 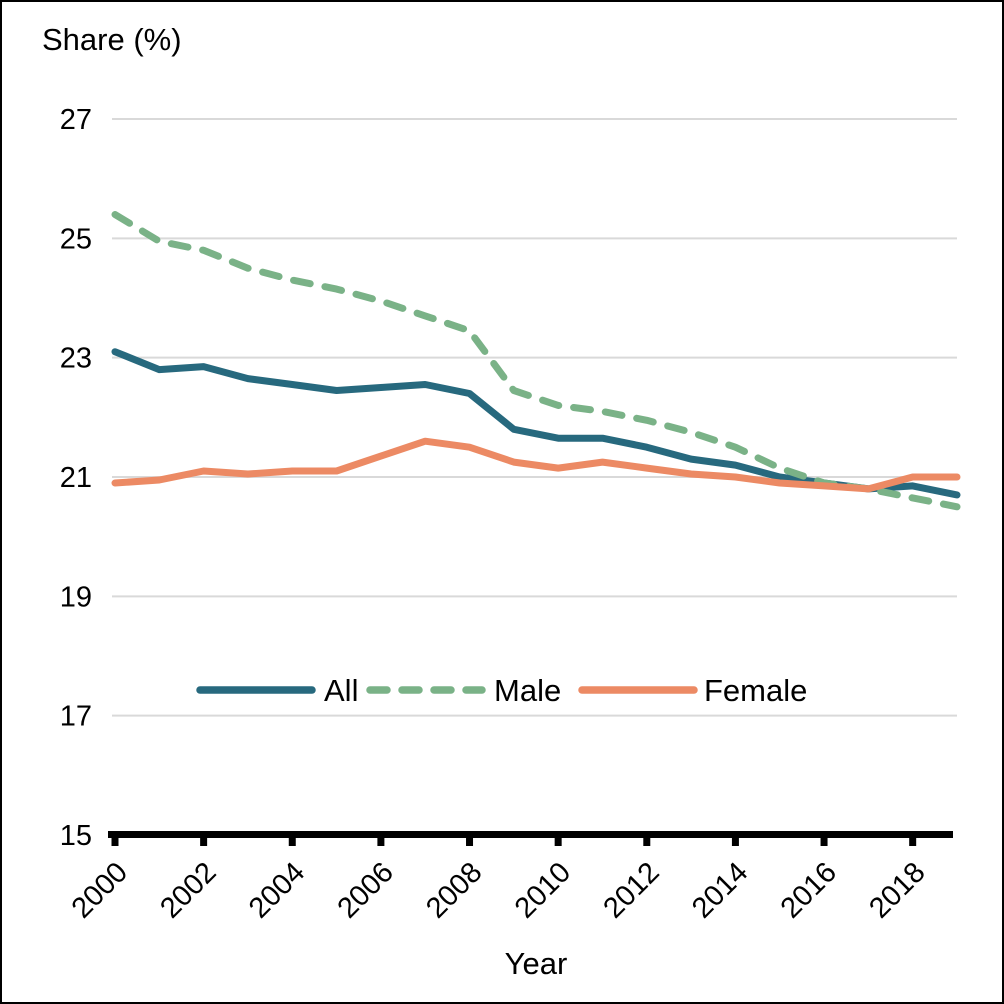 What do you see at coordinates (543, 890) in the screenshot?
I see `x-tick-label: 2010` at bounding box center [543, 890].